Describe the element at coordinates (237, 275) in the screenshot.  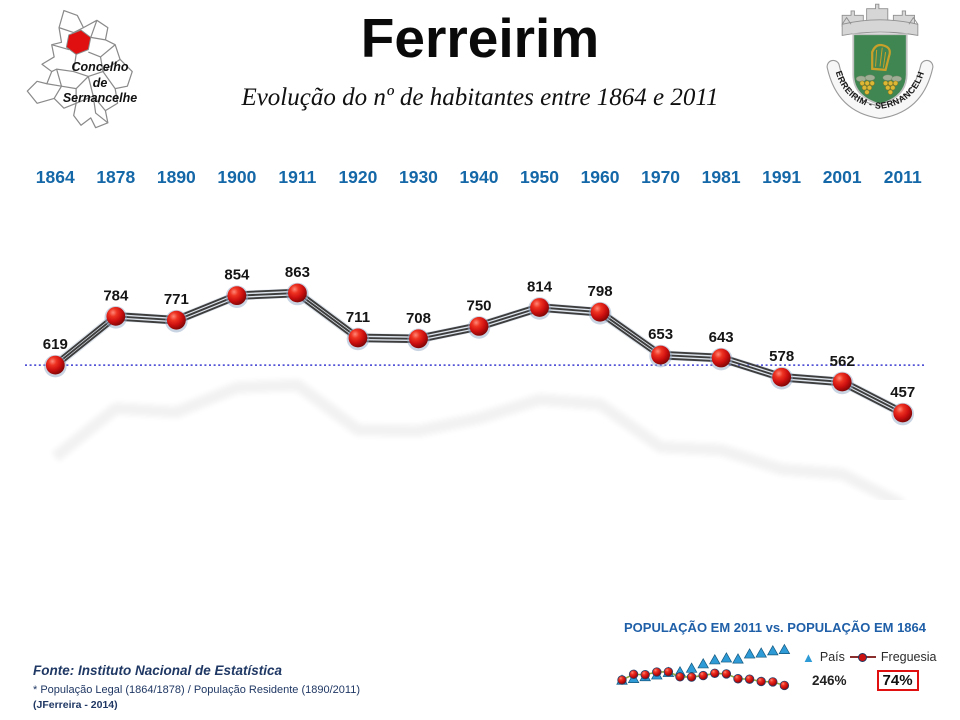
I see `data-point-label: 854` at that location.